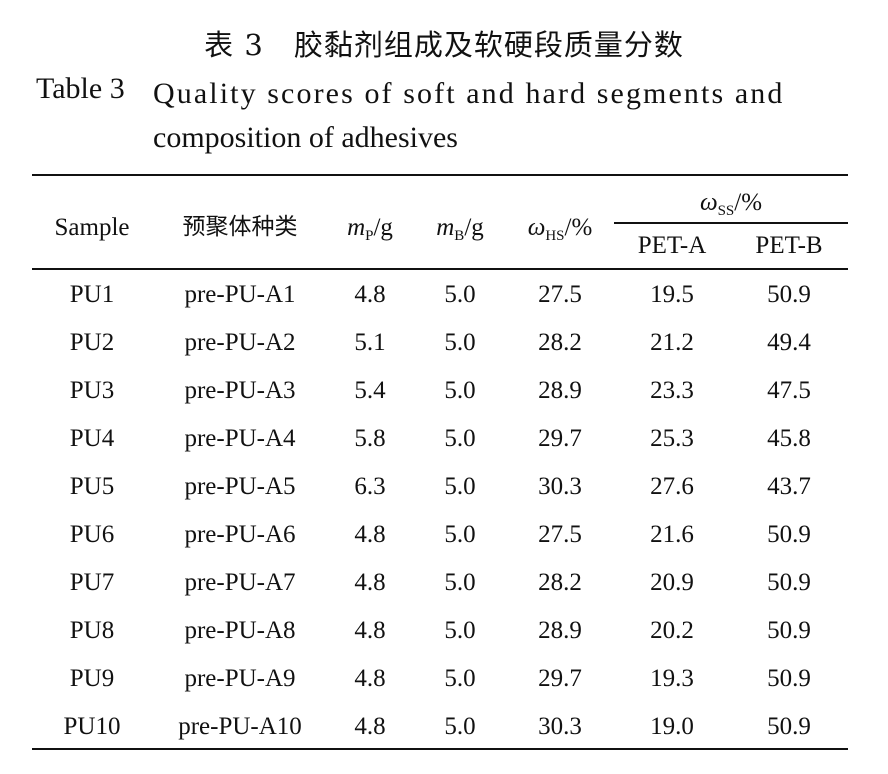 The width and height of the screenshot is (888, 774). What do you see at coordinates (672, 486) in the screenshot?
I see `cell-pet-a: 27.6` at bounding box center [672, 486].